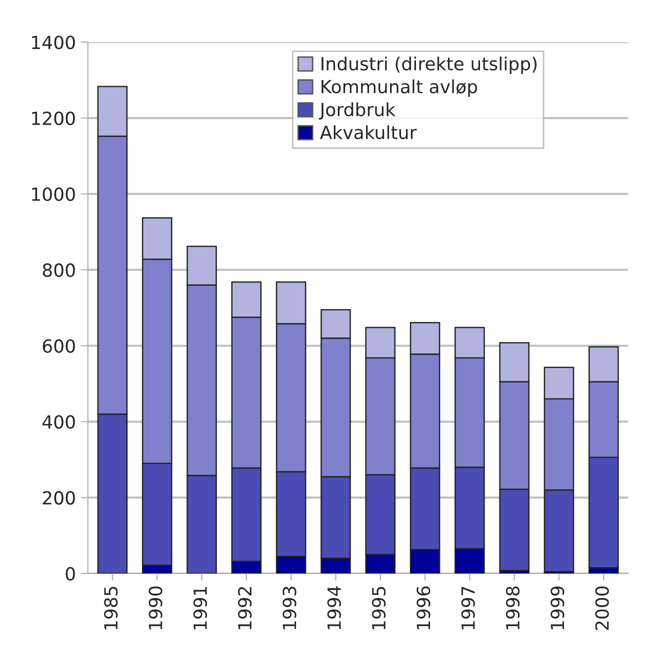 The image size is (651, 648). What do you see at coordinates (289, 608) in the screenshot?
I see `x-tick-label: 1993` at bounding box center [289, 608].